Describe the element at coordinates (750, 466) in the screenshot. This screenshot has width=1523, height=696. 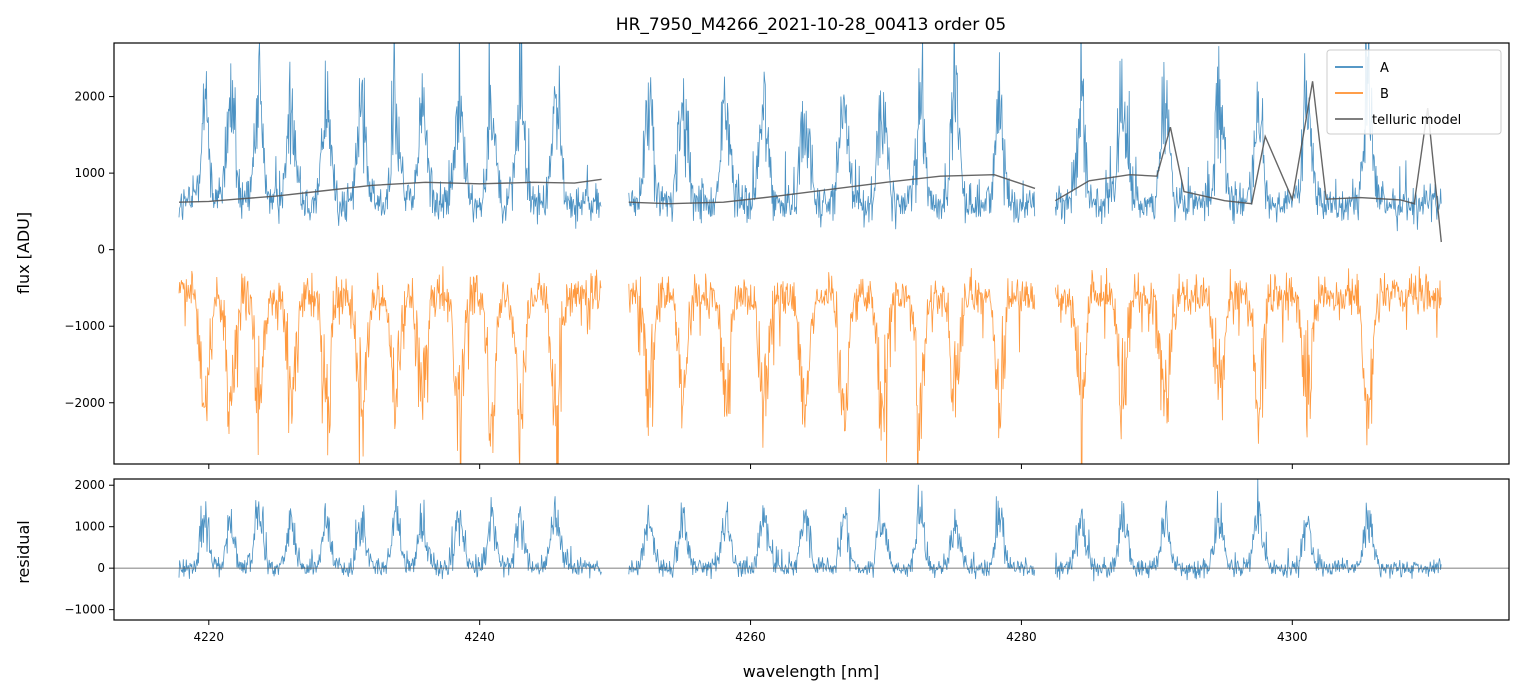
I see `flux-x-ticks` at that location.